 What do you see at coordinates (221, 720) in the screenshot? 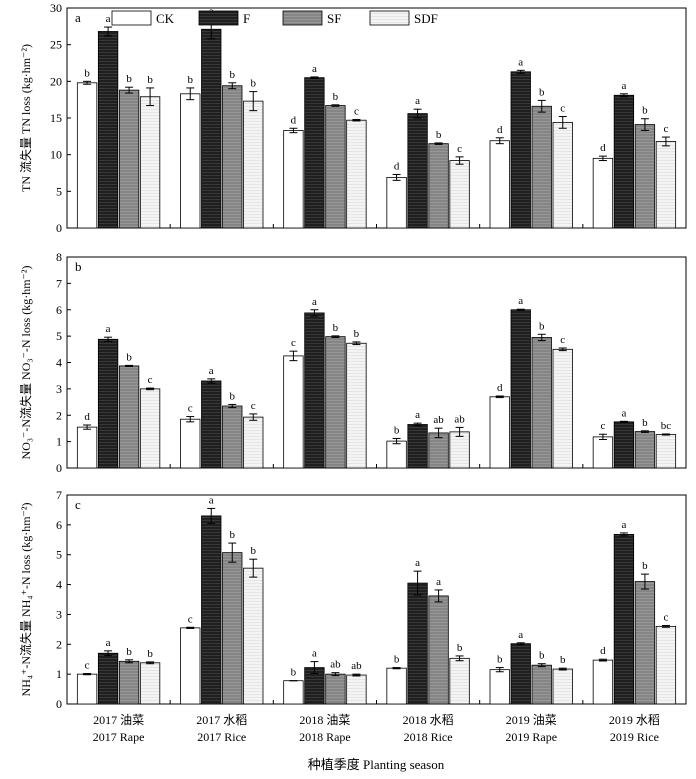
I see `season-label-zh: 2017 水稻` at bounding box center [221, 720].